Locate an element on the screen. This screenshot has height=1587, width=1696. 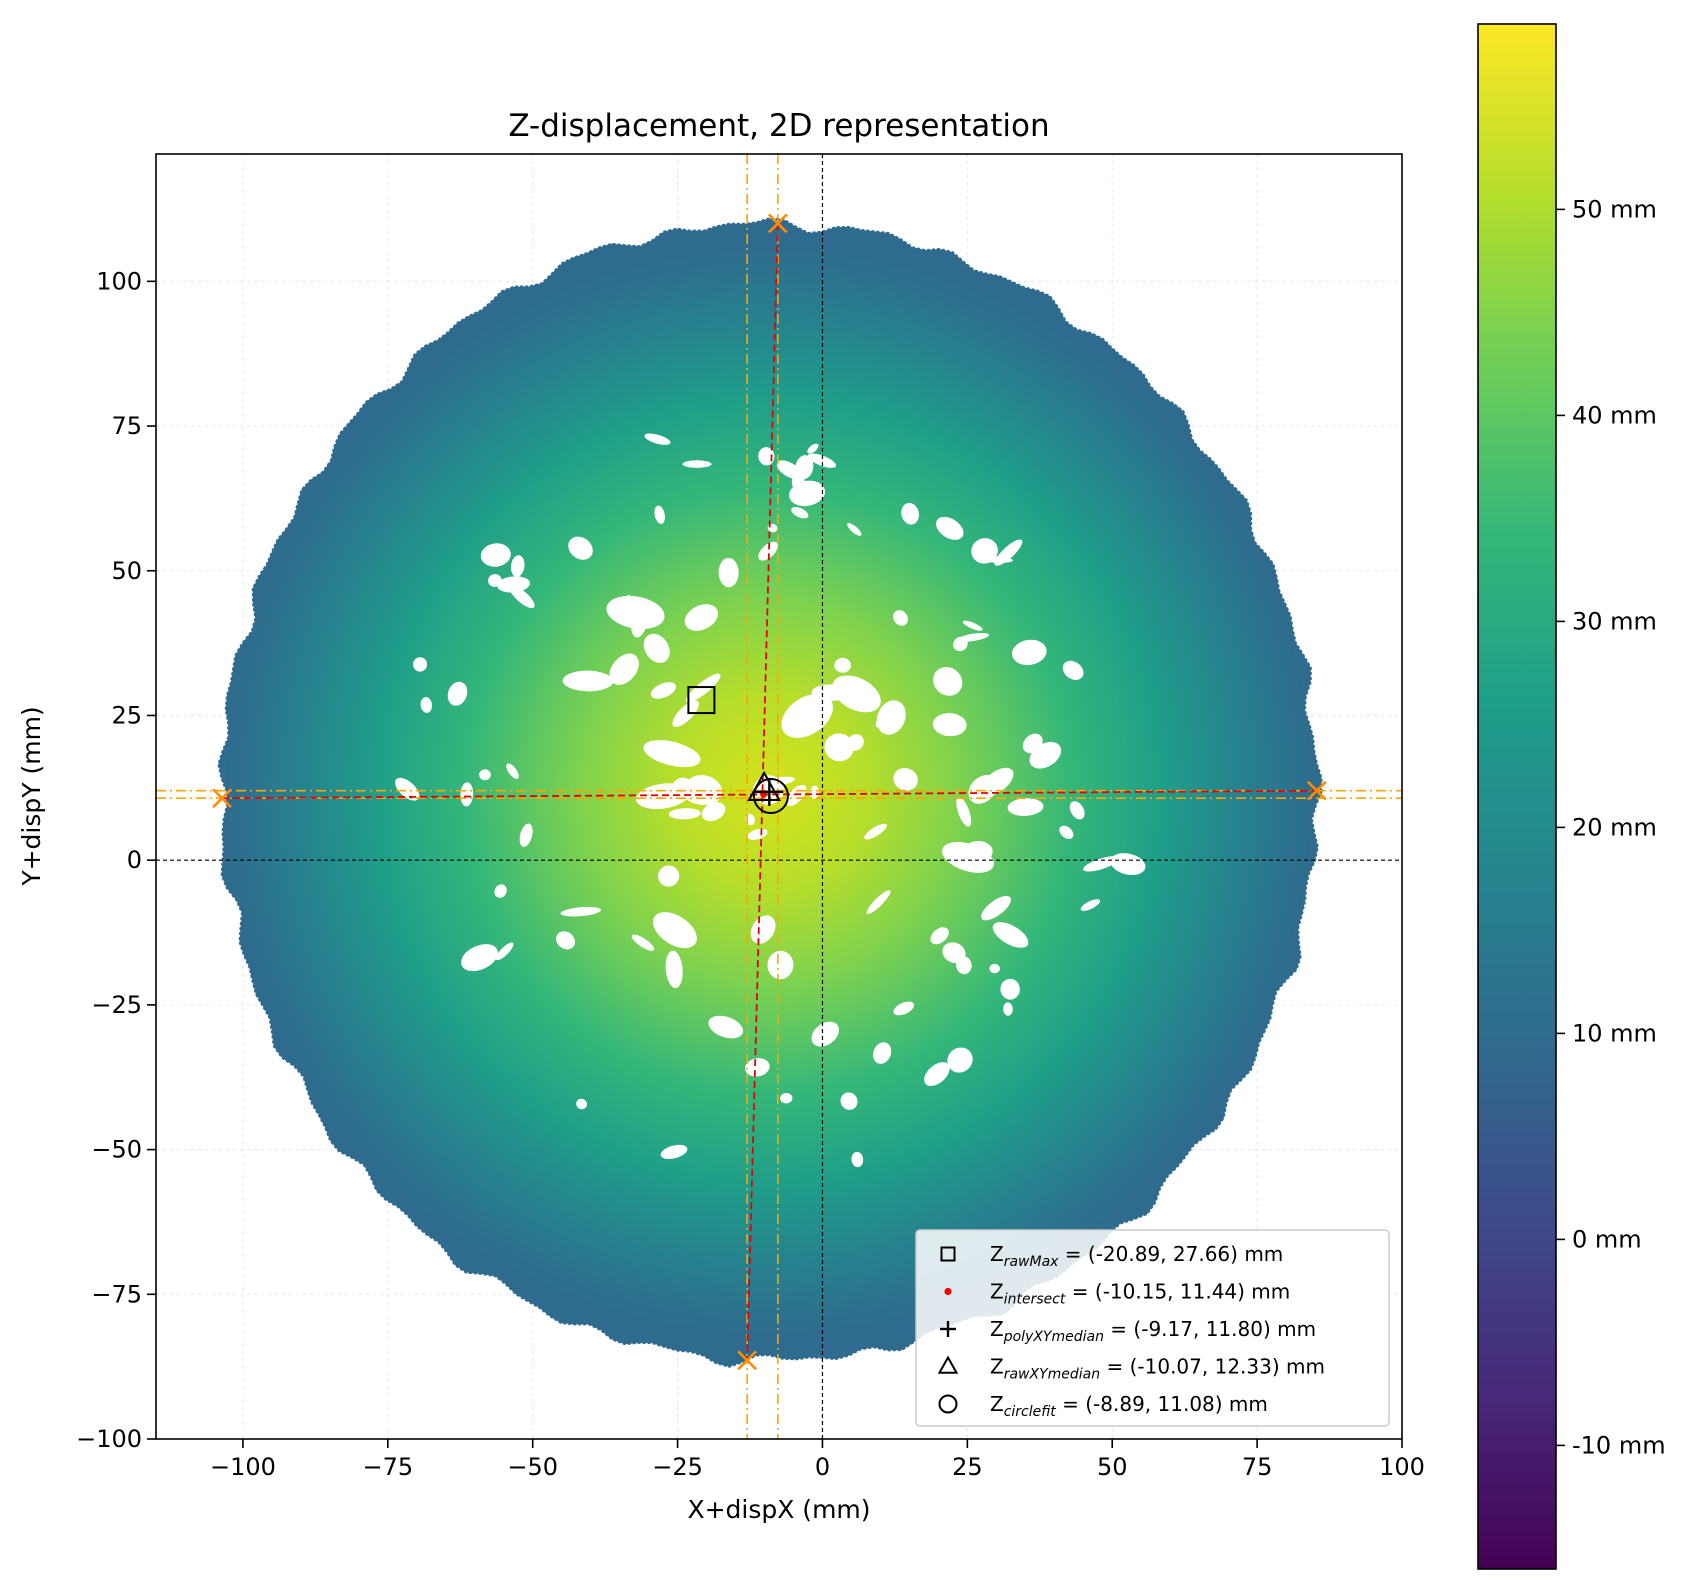
x-tick-label: −75 is located at coordinates (387, 1467).